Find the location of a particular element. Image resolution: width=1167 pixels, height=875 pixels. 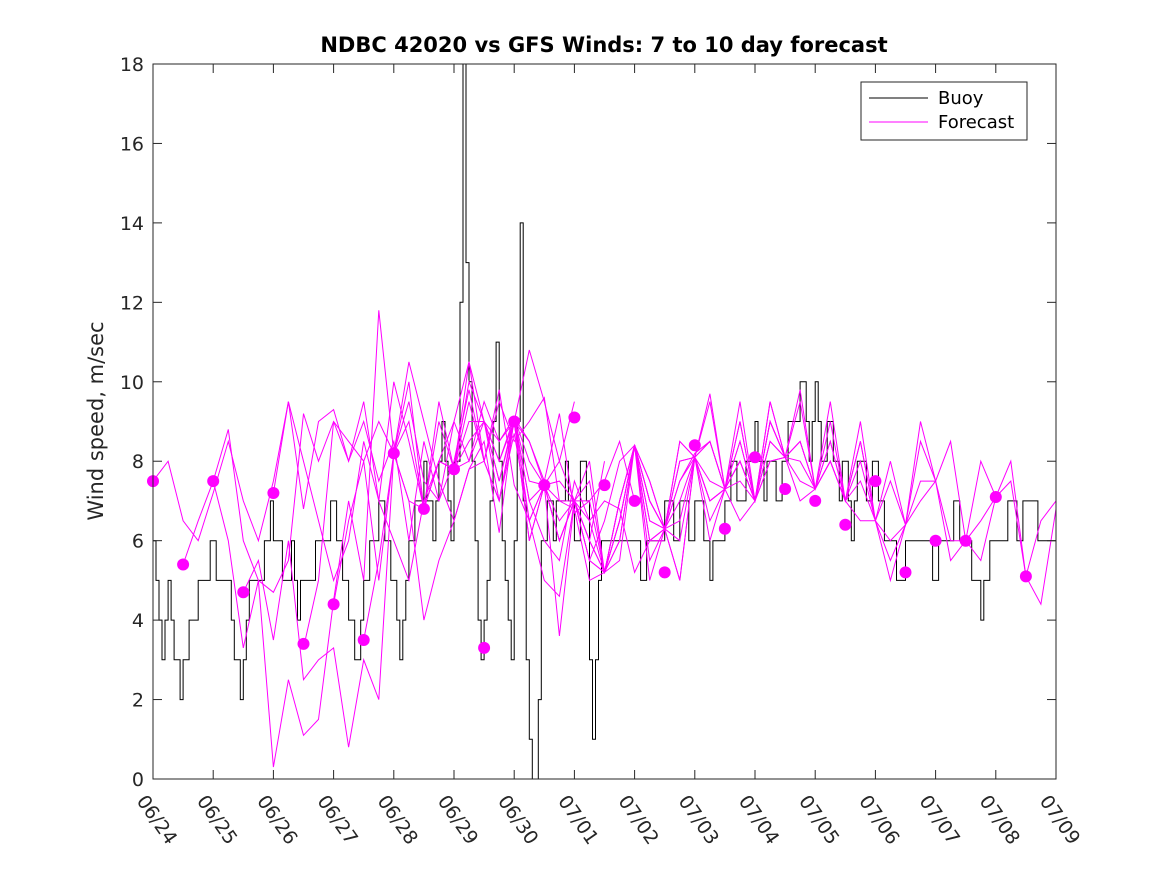

y-tick-label: 10 is located at coordinates (132, 383).